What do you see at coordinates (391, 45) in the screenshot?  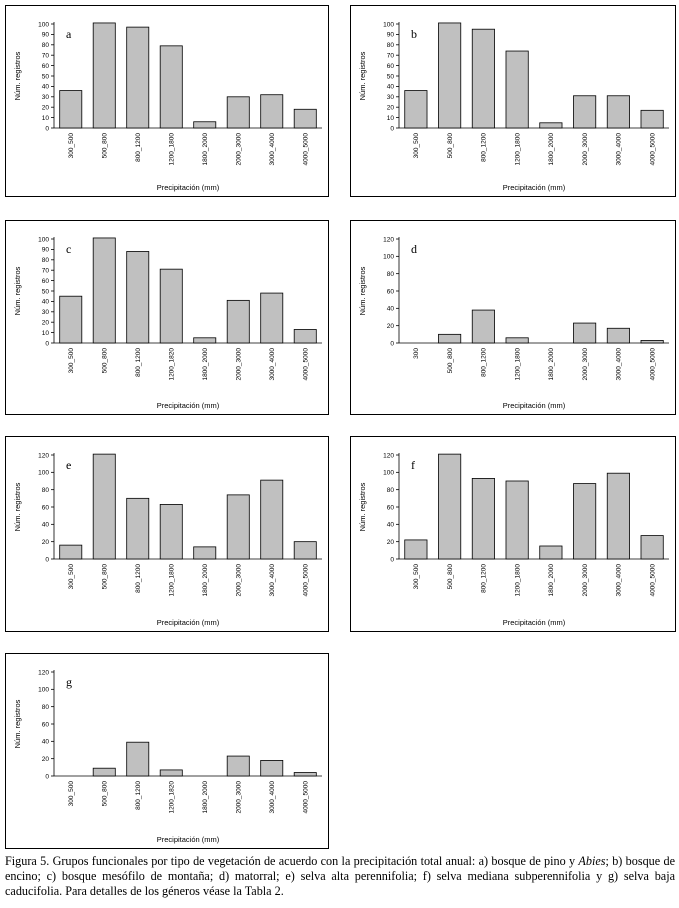 I see `y-tick-label: 80` at bounding box center [391, 45].